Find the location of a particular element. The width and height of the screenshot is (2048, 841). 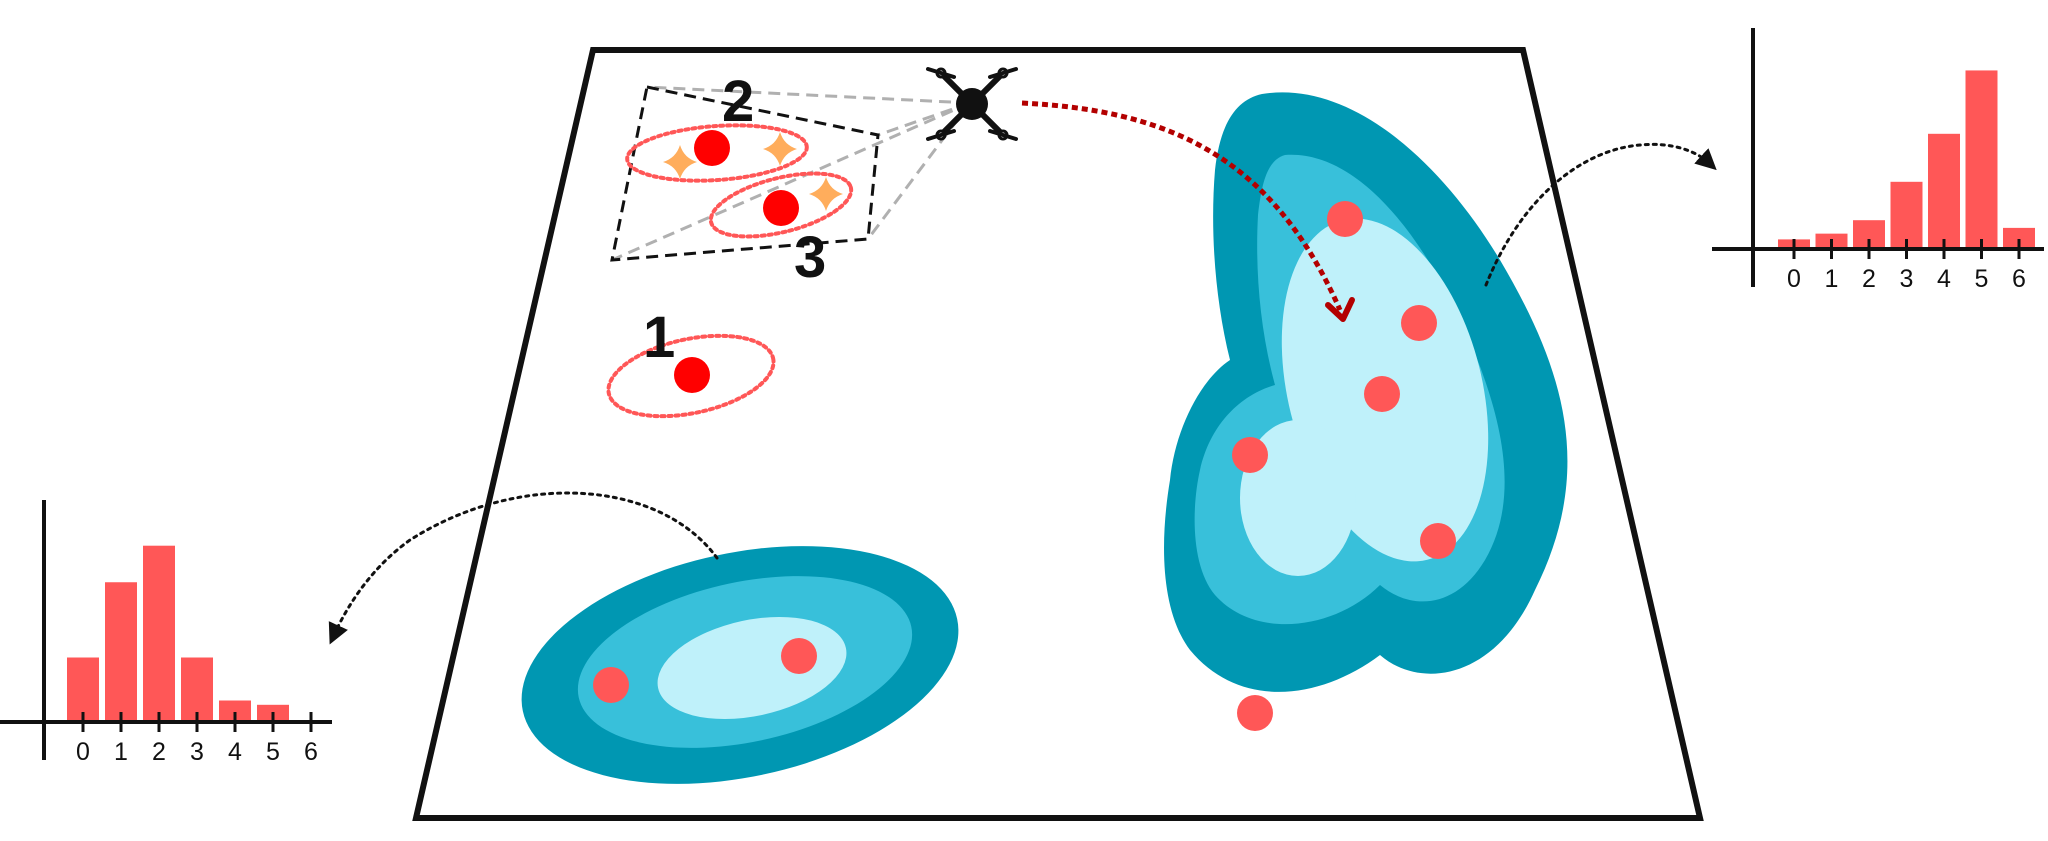

drone-field-of-view is located at coordinates (791, 173).